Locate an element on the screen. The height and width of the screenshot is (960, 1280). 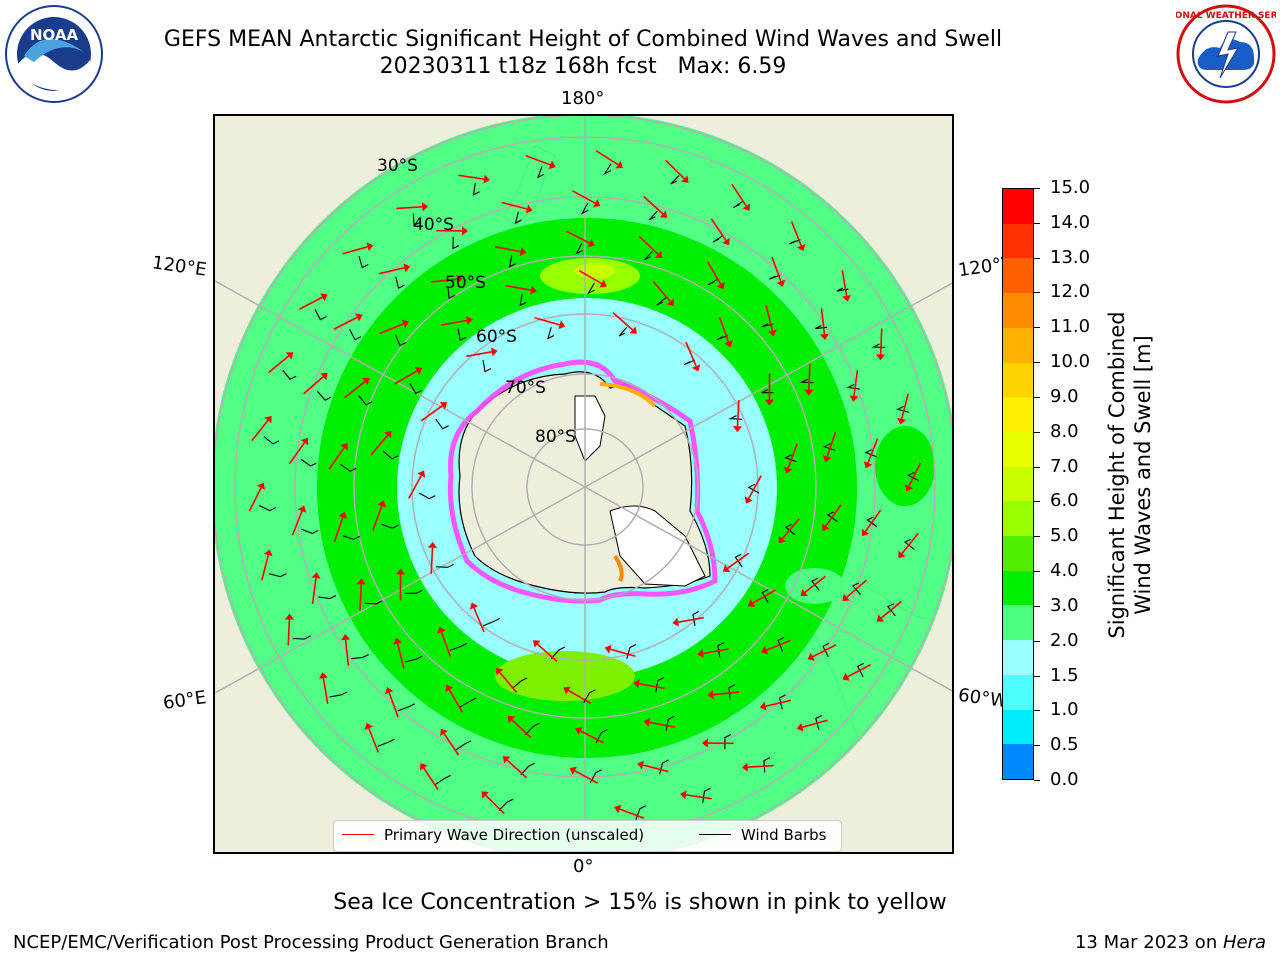
colorbar-title-line2: Wind Waves and Swell [m] is located at coordinates (1143, 475).